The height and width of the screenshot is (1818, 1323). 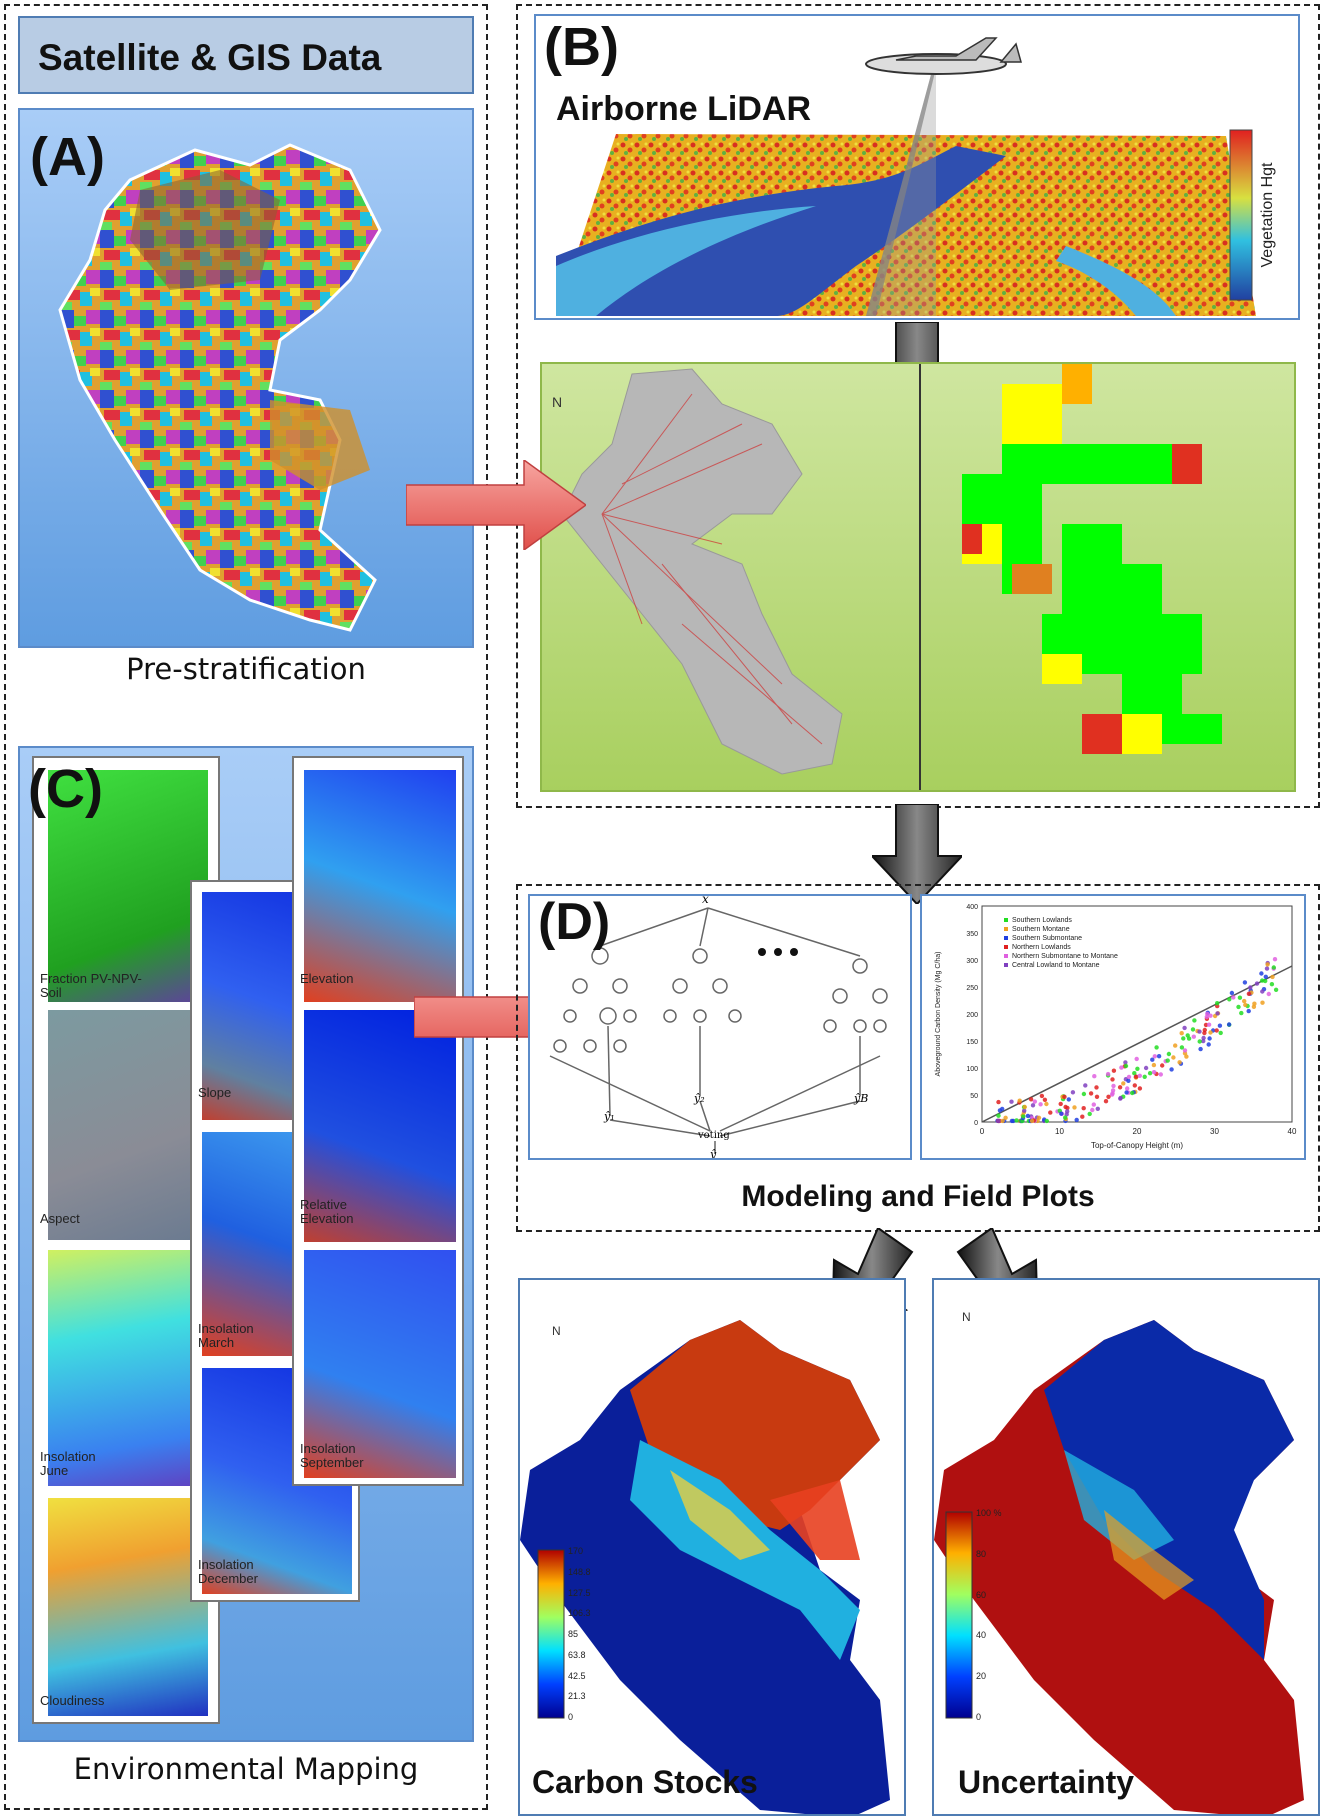 What do you see at coordinates (917, 854) in the screenshot?
I see `down-arrow-b-to-d` at bounding box center [917, 854].